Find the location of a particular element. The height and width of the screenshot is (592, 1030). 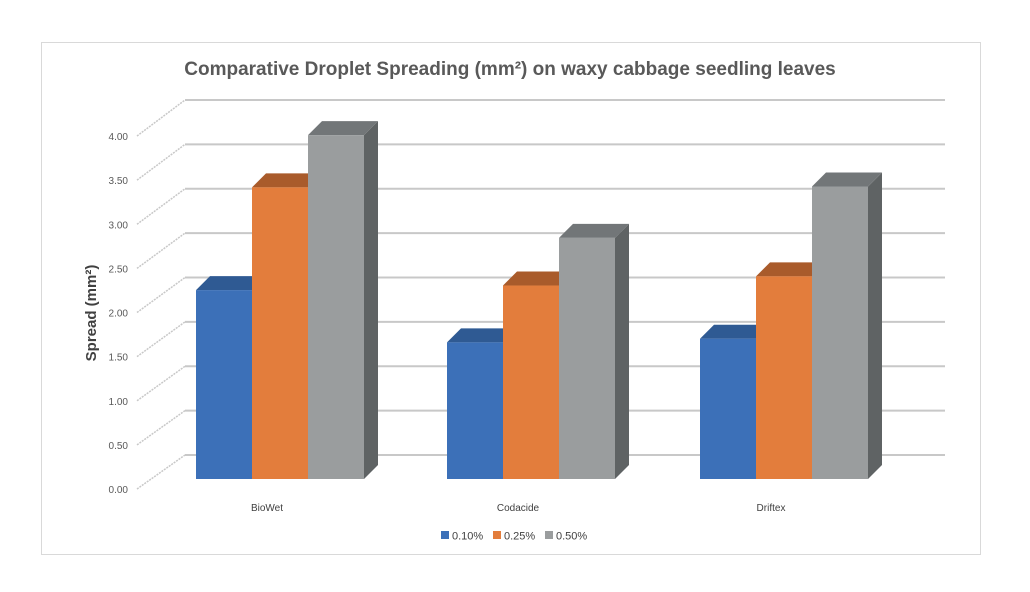

y-tick-label: 3.00 is located at coordinates (119, 225).